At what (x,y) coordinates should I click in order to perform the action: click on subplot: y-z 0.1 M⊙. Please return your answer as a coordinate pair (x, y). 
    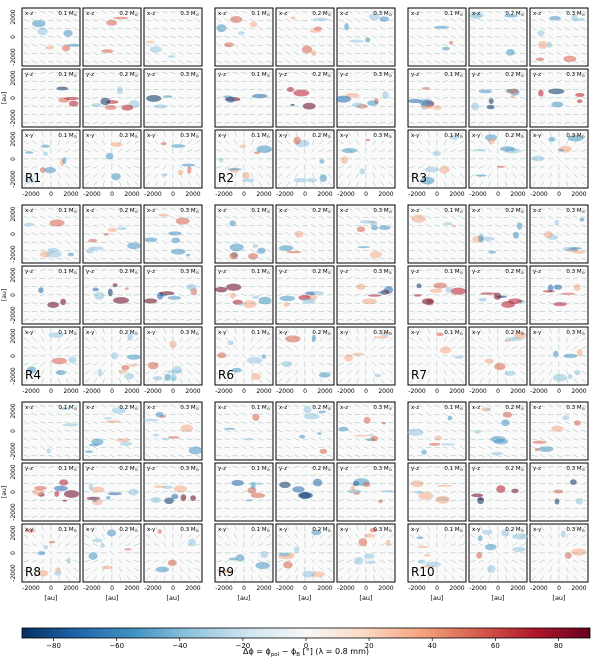
    Looking at the image, I should click on (437, 492).